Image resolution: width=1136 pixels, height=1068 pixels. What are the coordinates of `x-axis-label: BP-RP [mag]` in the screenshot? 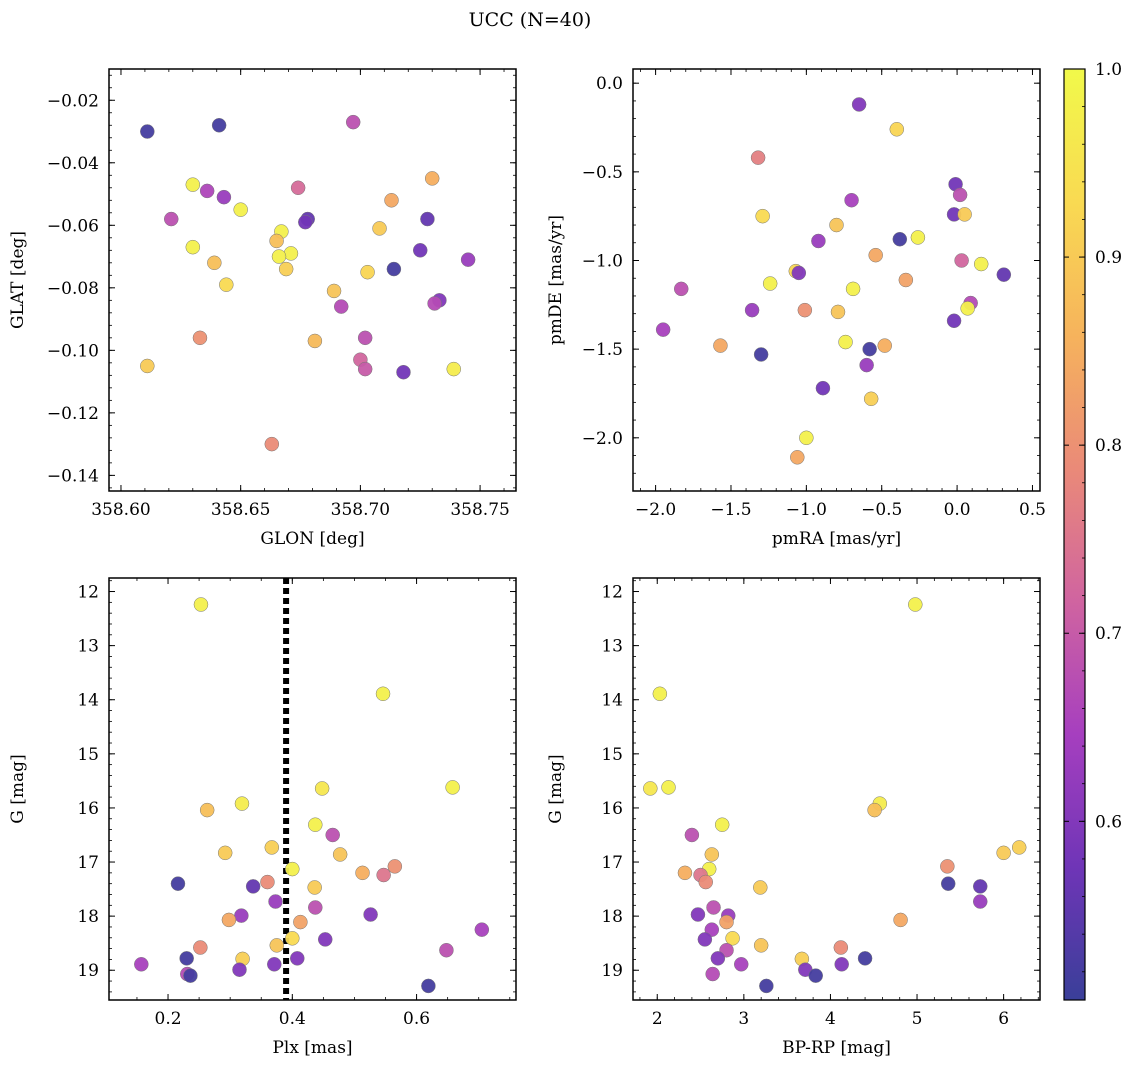 It's located at (836, 1048).